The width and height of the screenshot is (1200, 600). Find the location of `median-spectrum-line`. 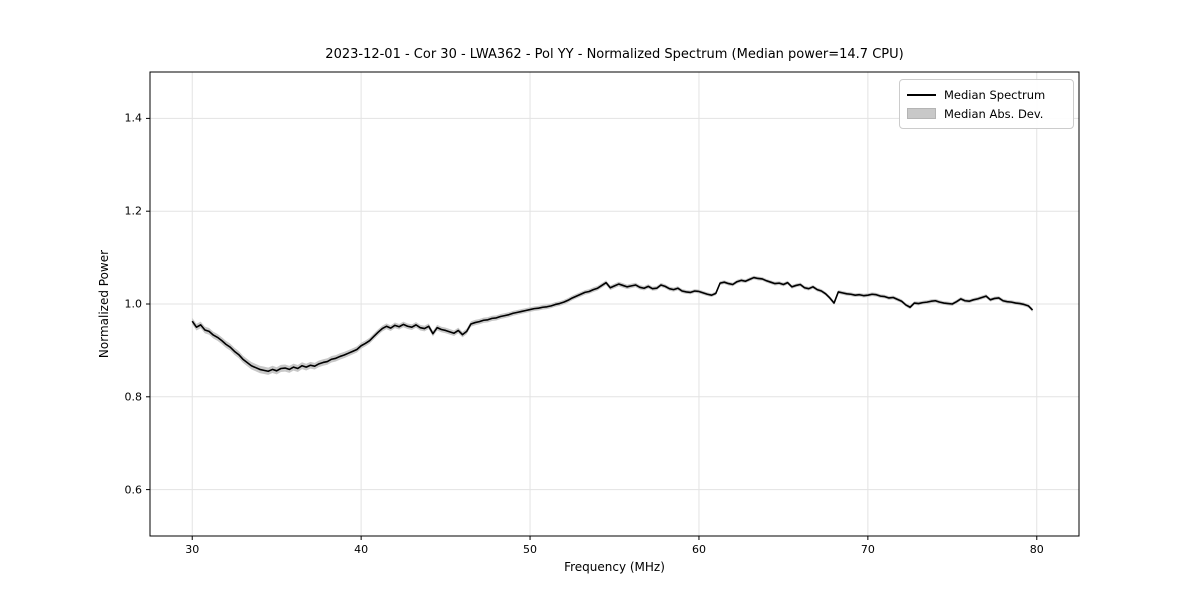

median-spectrum-line is located at coordinates (612, 324).